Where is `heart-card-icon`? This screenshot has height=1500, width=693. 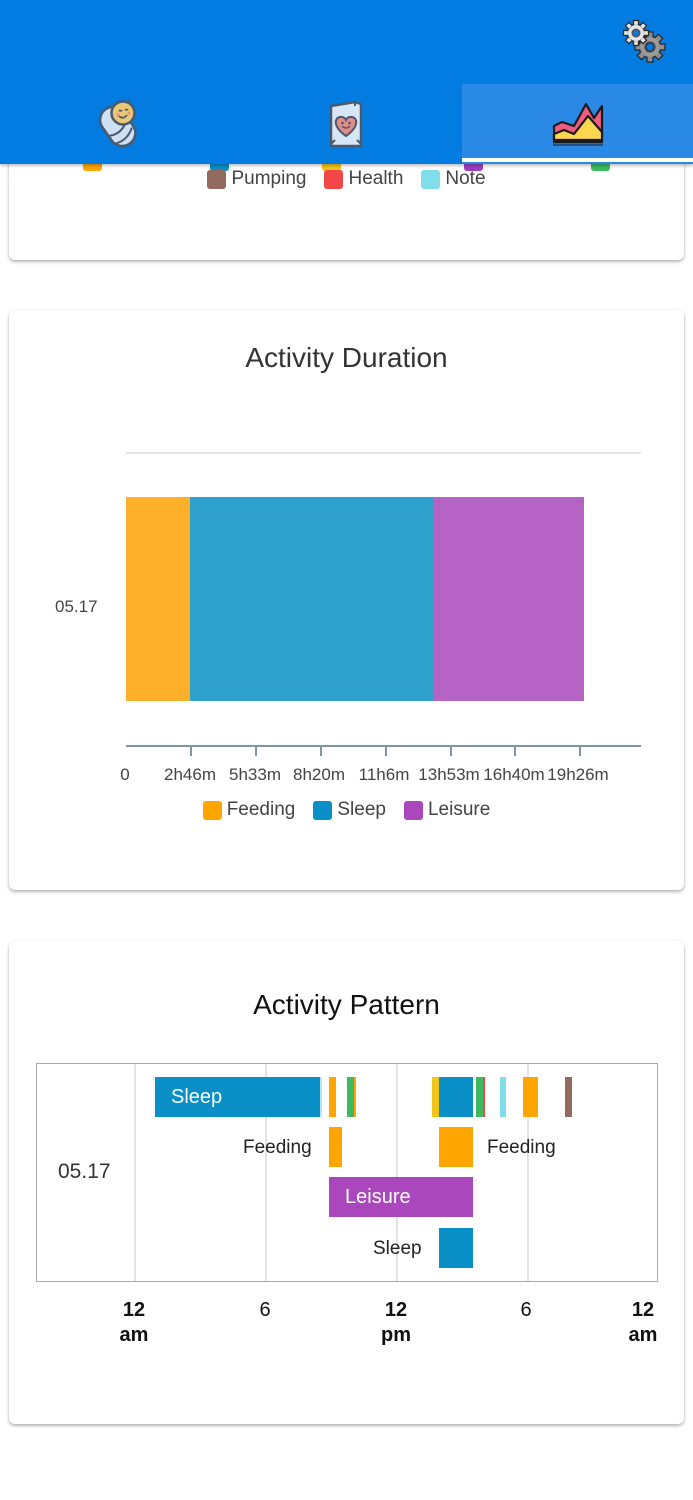 heart-card-icon is located at coordinates (345, 124).